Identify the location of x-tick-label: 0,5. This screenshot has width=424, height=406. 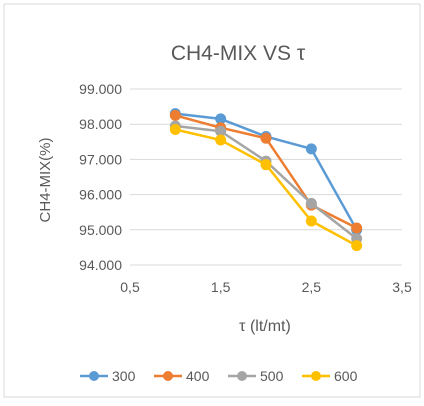
(130, 287).